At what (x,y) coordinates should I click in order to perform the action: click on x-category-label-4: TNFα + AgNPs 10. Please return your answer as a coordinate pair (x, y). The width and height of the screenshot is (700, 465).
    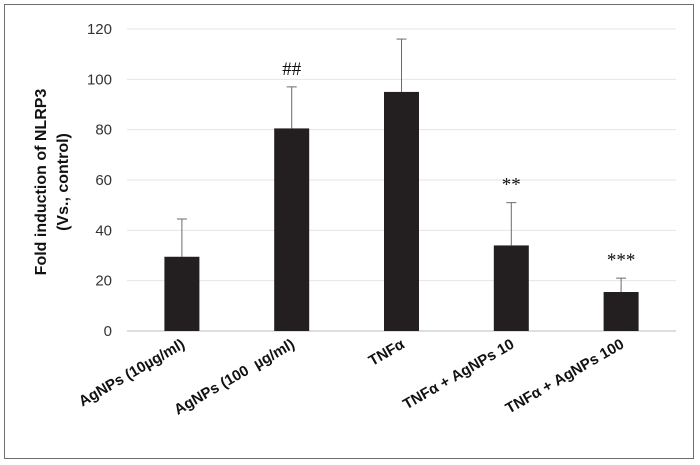
    Looking at the image, I should click on (458, 374).